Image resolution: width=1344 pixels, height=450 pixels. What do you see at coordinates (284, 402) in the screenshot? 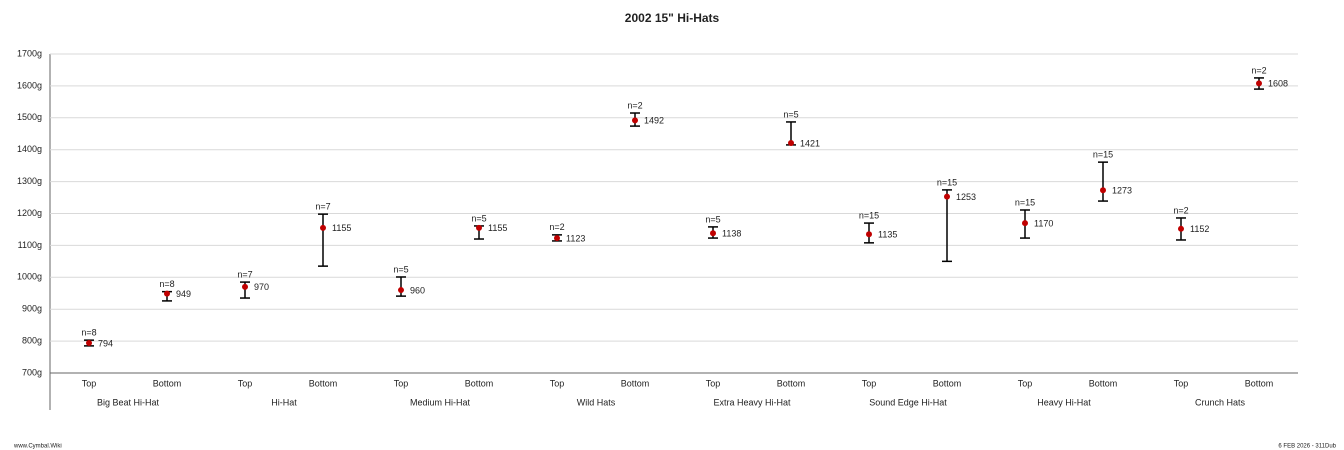
I see `group-label: Hi-Hat` at bounding box center [284, 402].